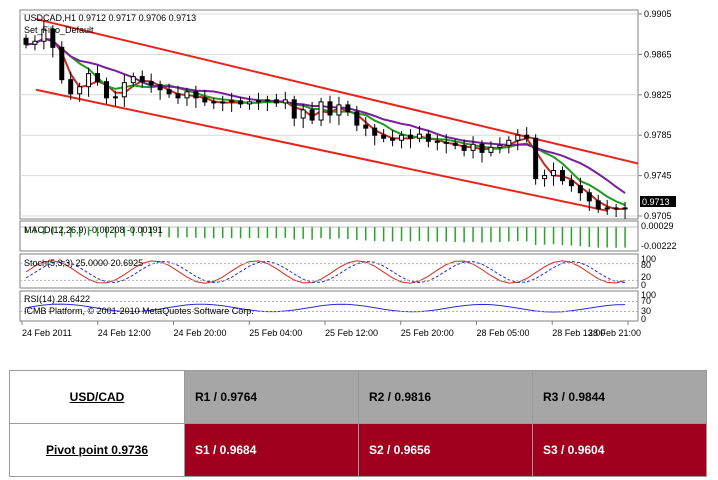  What do you see at coordinates (658, 176) in the screenshot?
I see `price-label: 0.9745` at bounding box center [658, 176].